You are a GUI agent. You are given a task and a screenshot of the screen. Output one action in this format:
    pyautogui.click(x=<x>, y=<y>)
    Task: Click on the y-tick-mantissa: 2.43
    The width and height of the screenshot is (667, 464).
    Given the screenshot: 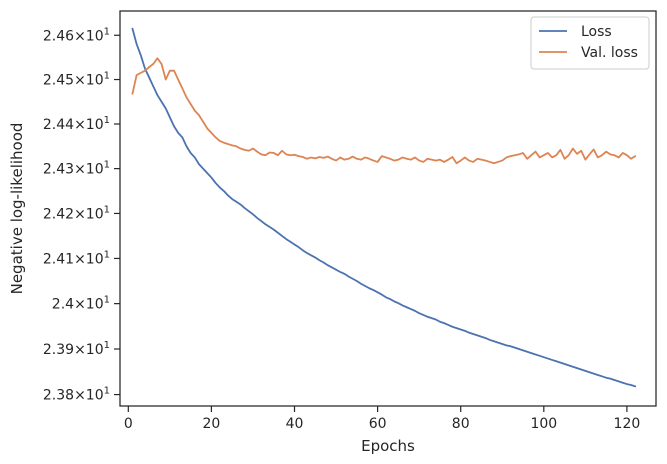 What is the action you would take?
    pyautogui.click(x=58, y=170)
    